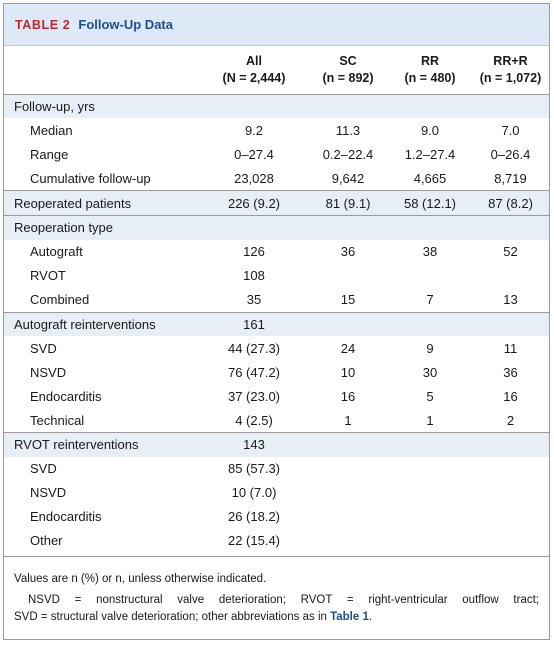 Image resolution: width=554 pixels, height=645 pixels. Describe the element at coordinates (430, 300) in the screenshot. I see `cell-value: 7` at that location.